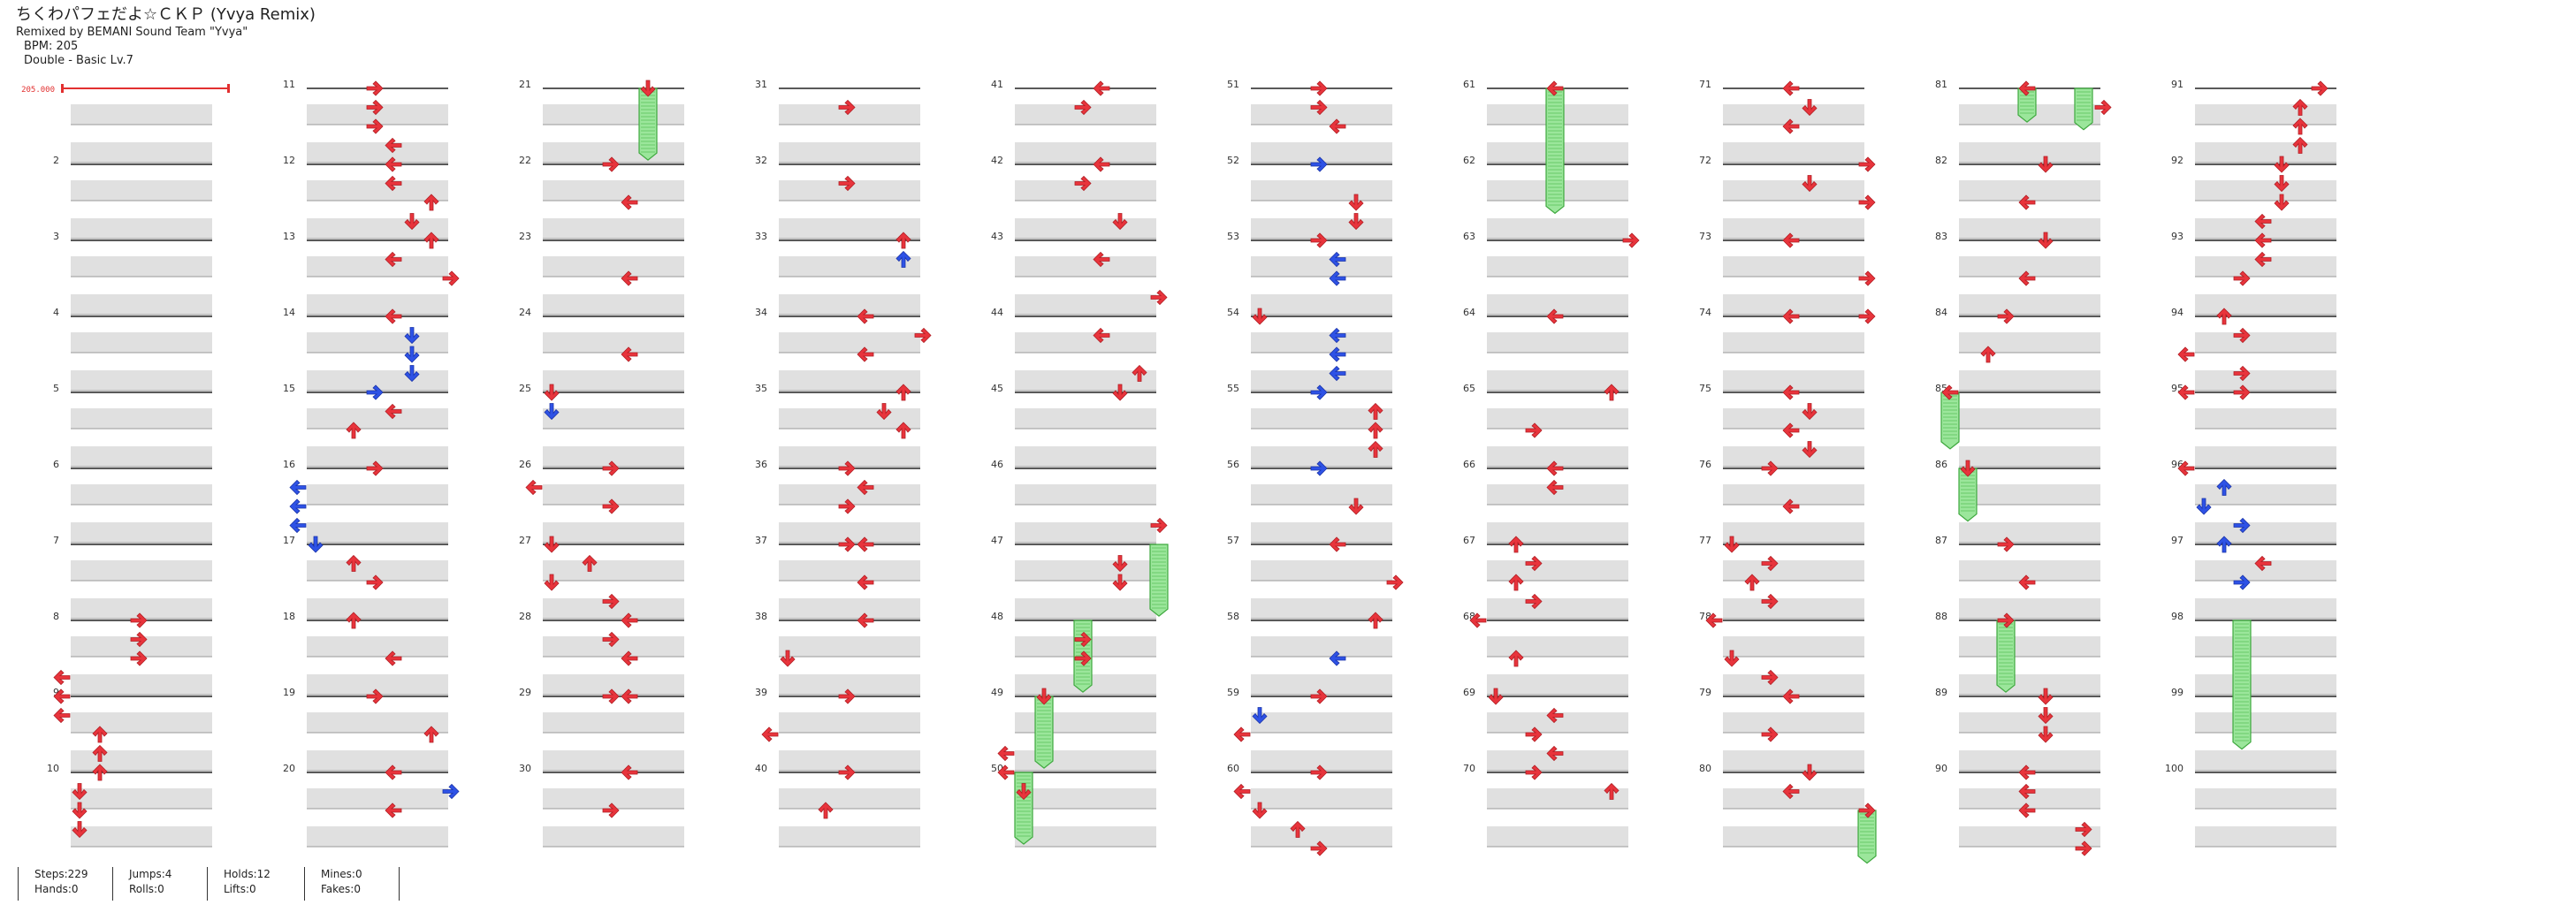  Describe the element at coordinates (837, 122) in the screenshot. I see `measure-row: 31` at that location.